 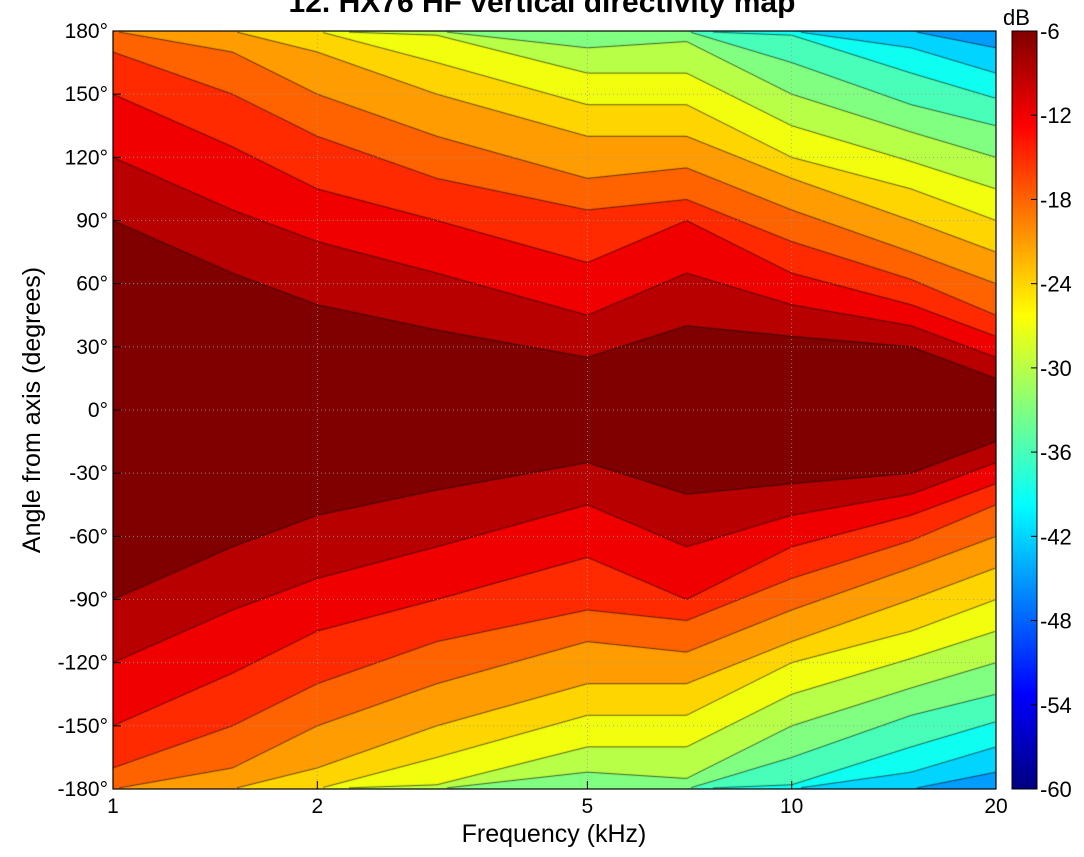 I want to click on colorbar: dB -6 -12 -18 -24 -30 -36 -42 -48 -54 -60, so click(x=1037, y=403).